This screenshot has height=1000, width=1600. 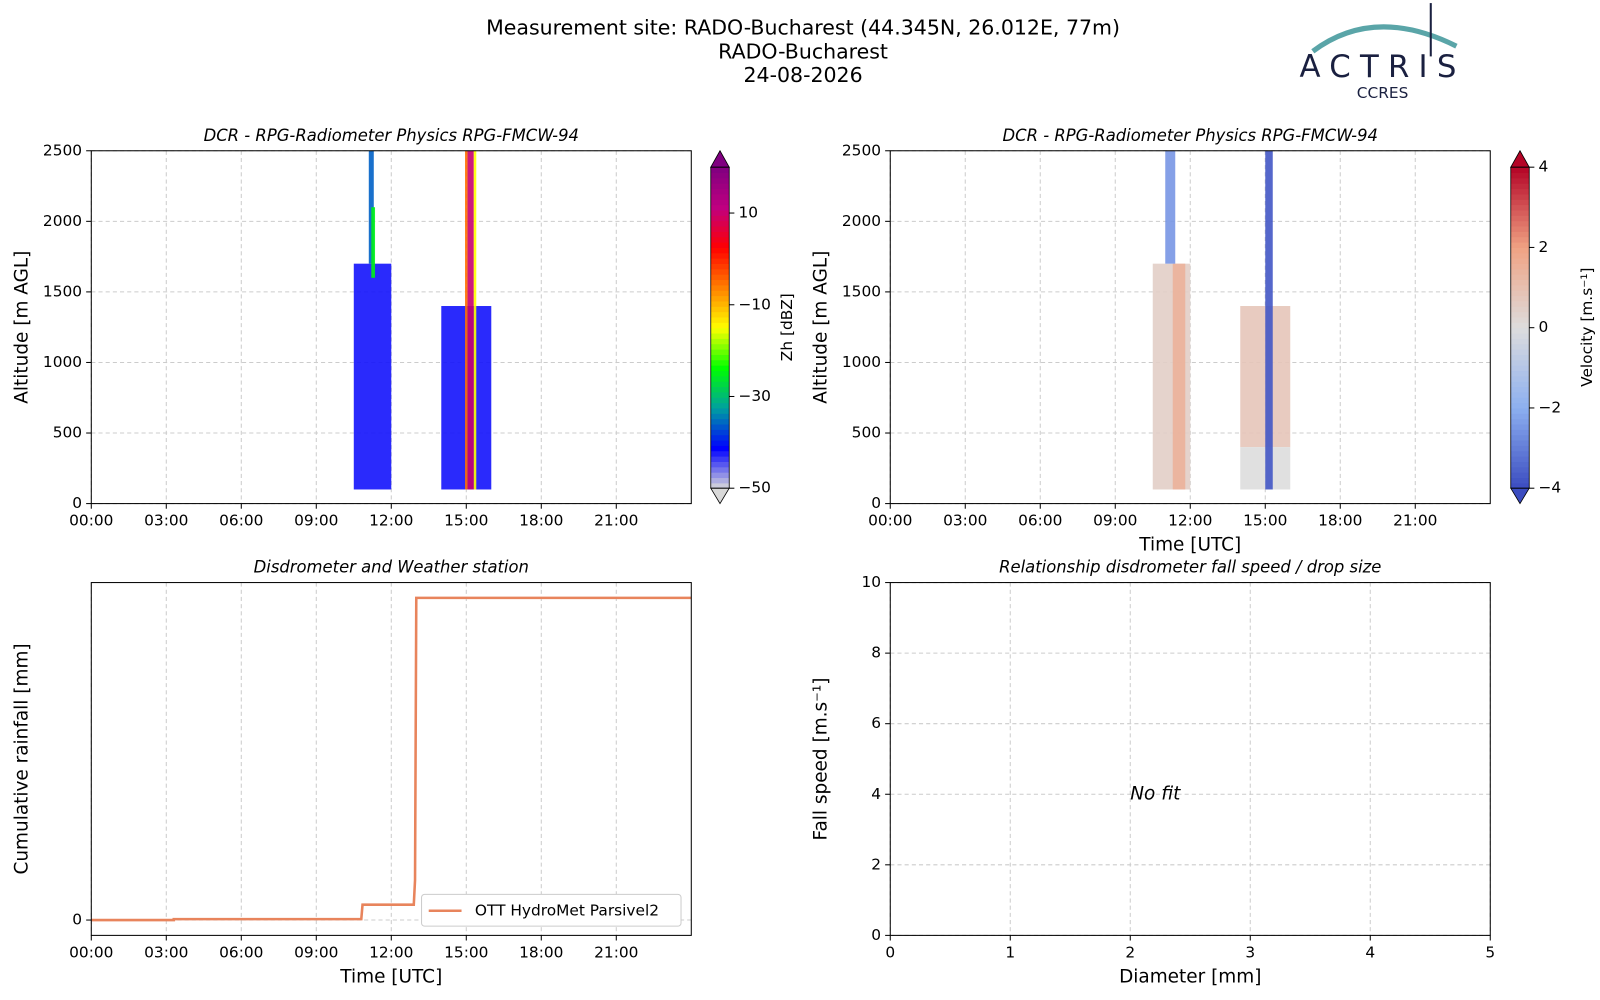 What do you see at coordinates (1190, 976) in the screenshot?
I see `x-axis-label: Diameter [mm]` at bounding box center [1190, 976].